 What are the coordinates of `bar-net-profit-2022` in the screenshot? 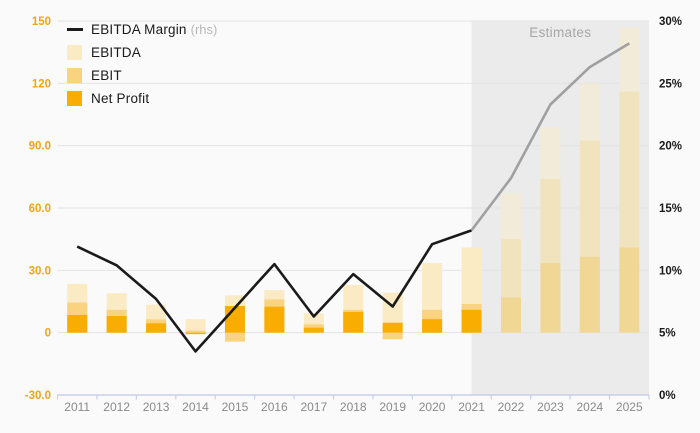 It's located at (510, 315).